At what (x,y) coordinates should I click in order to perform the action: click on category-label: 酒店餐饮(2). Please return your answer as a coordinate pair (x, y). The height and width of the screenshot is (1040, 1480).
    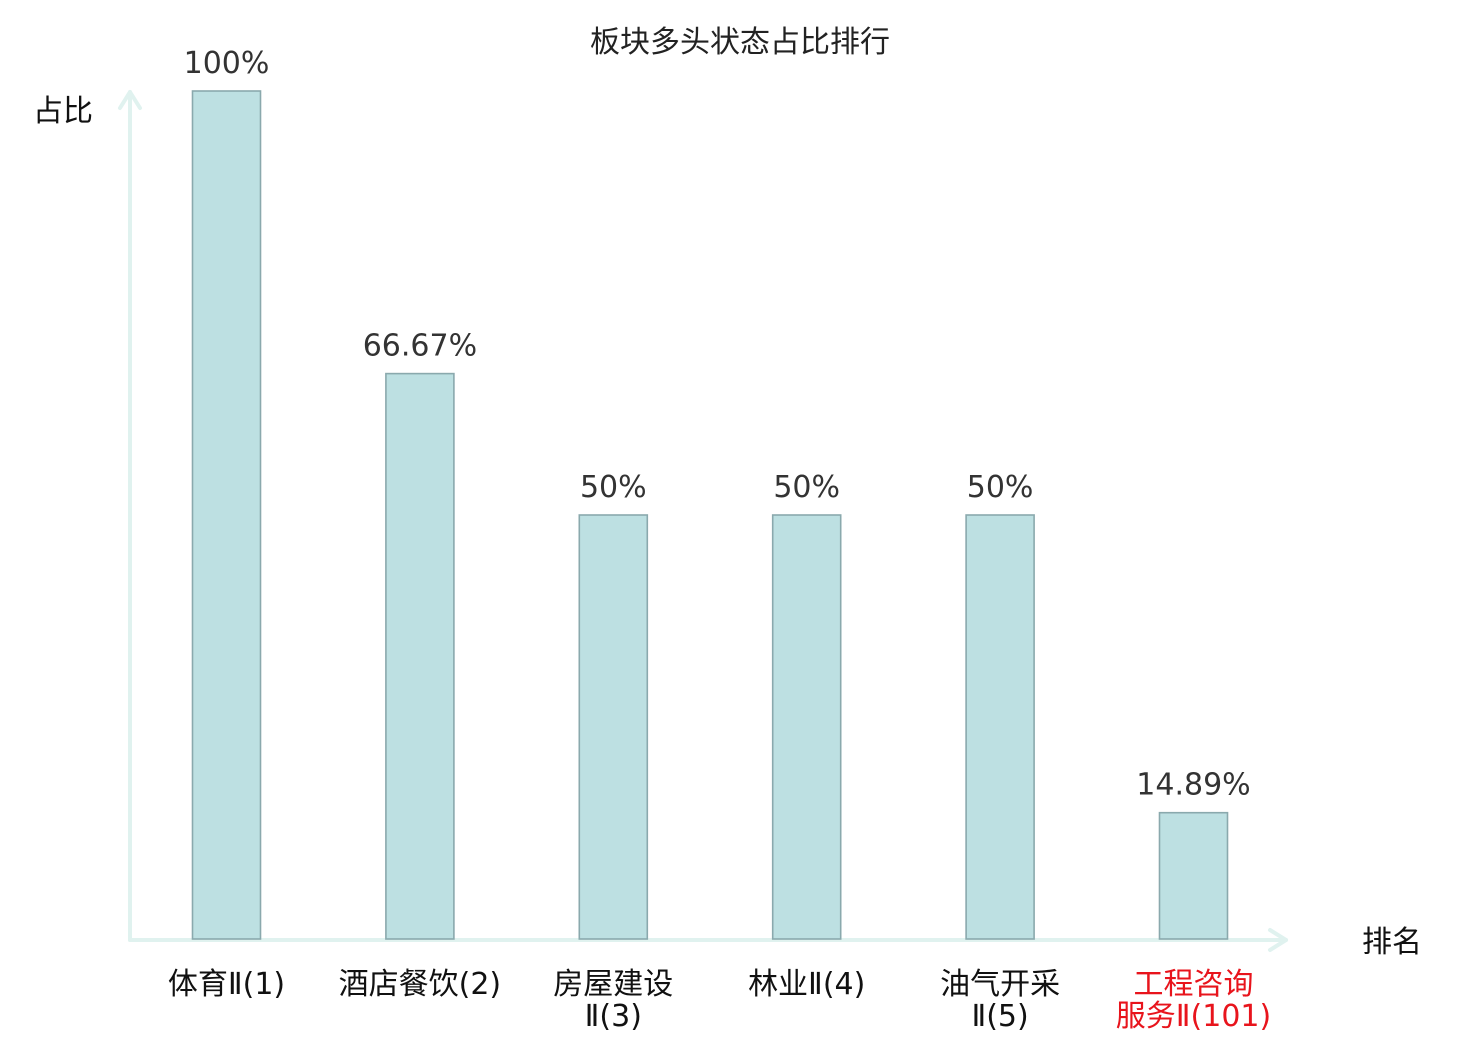
    Looking at the image, I should click on (420, 984).